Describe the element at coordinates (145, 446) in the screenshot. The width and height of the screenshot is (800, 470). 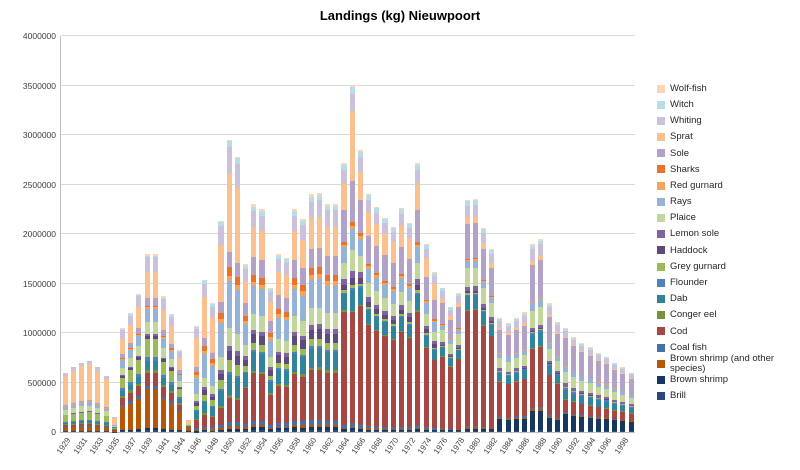
I see `x-axis-tick-label: 1939` at that location.